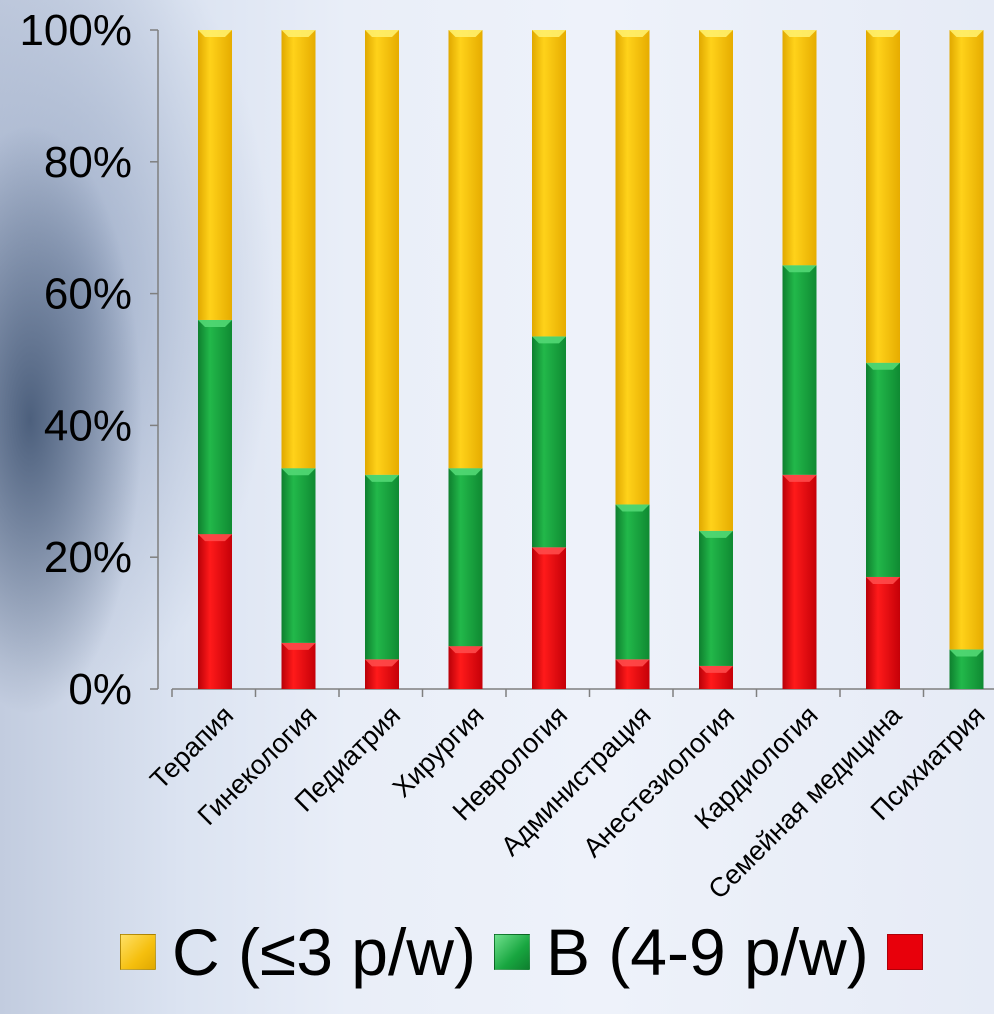 Image resolution: width=994 pixels, height=1014 pixels. What do you see at coordinates (100, 689) in the screenshot?
I see `y-tick-label: 0%` at bounding box center [100, 689].